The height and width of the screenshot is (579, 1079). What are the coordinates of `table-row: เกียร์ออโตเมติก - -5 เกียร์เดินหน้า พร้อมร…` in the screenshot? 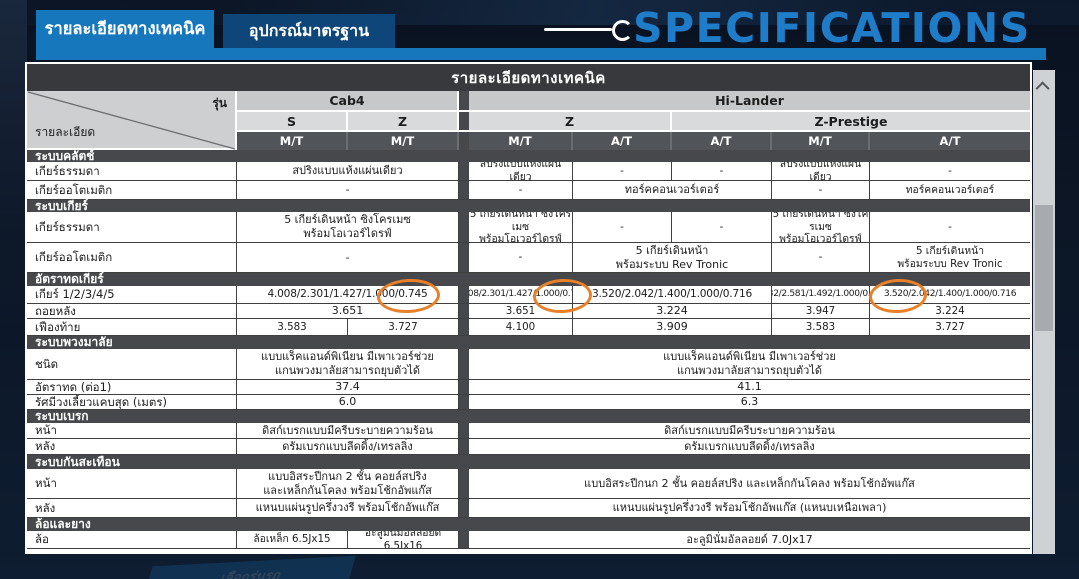 It's located at (528, 258).